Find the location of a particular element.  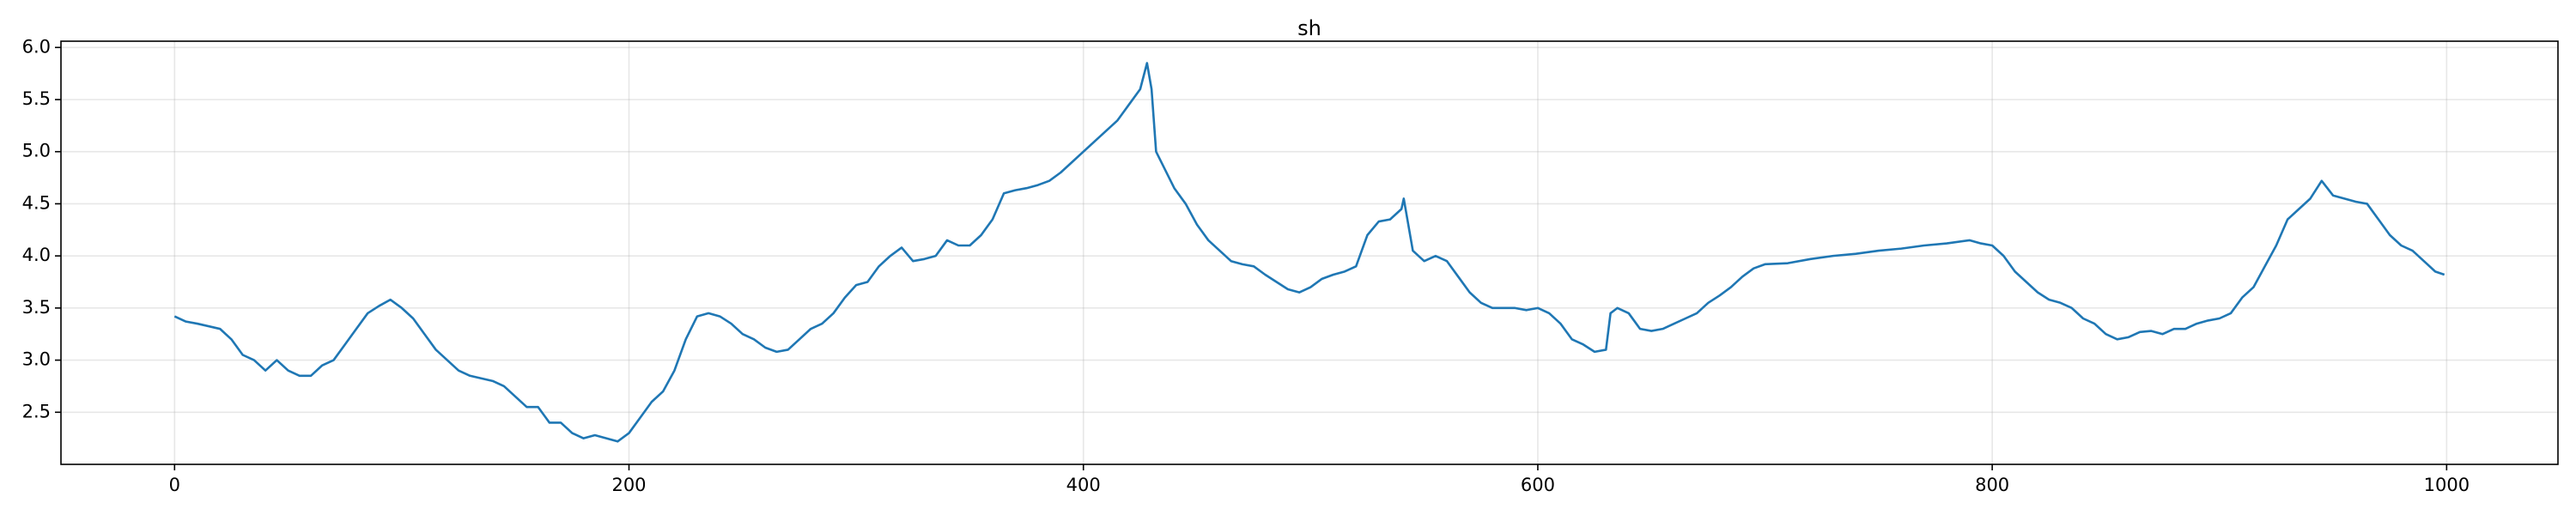

y-tick-label: 6.0 is located at coordinates (36, 46).